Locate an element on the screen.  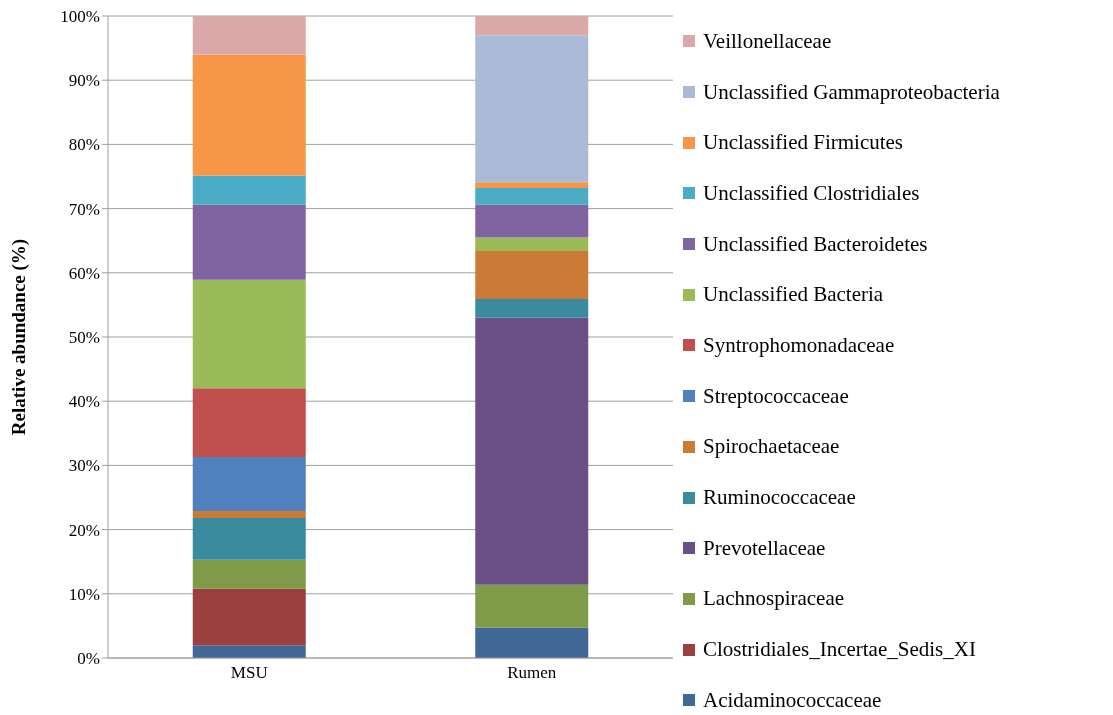
legend-label: Prevotellaceae is located at coordinates (764, 548).